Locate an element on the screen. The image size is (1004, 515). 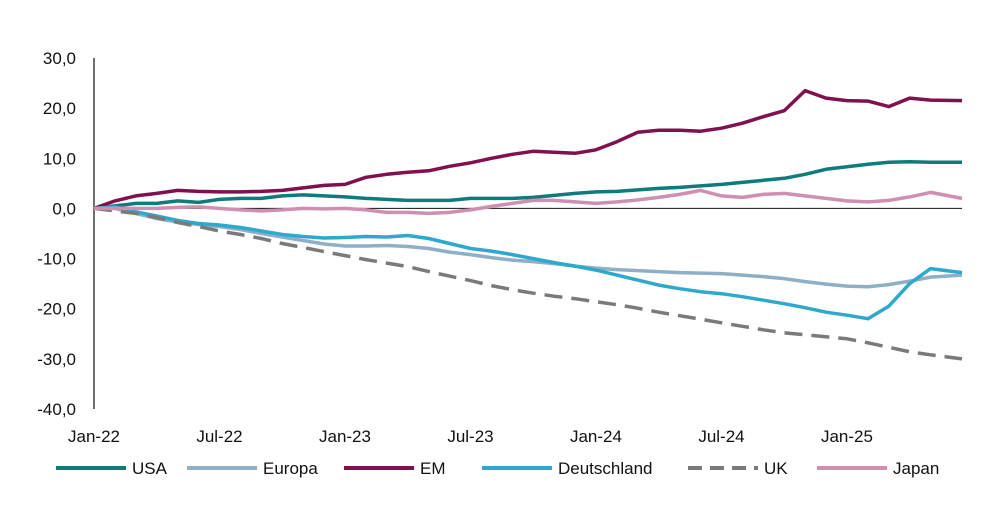
y-tick-label: -30,0 is located at coordinates (56, 359).